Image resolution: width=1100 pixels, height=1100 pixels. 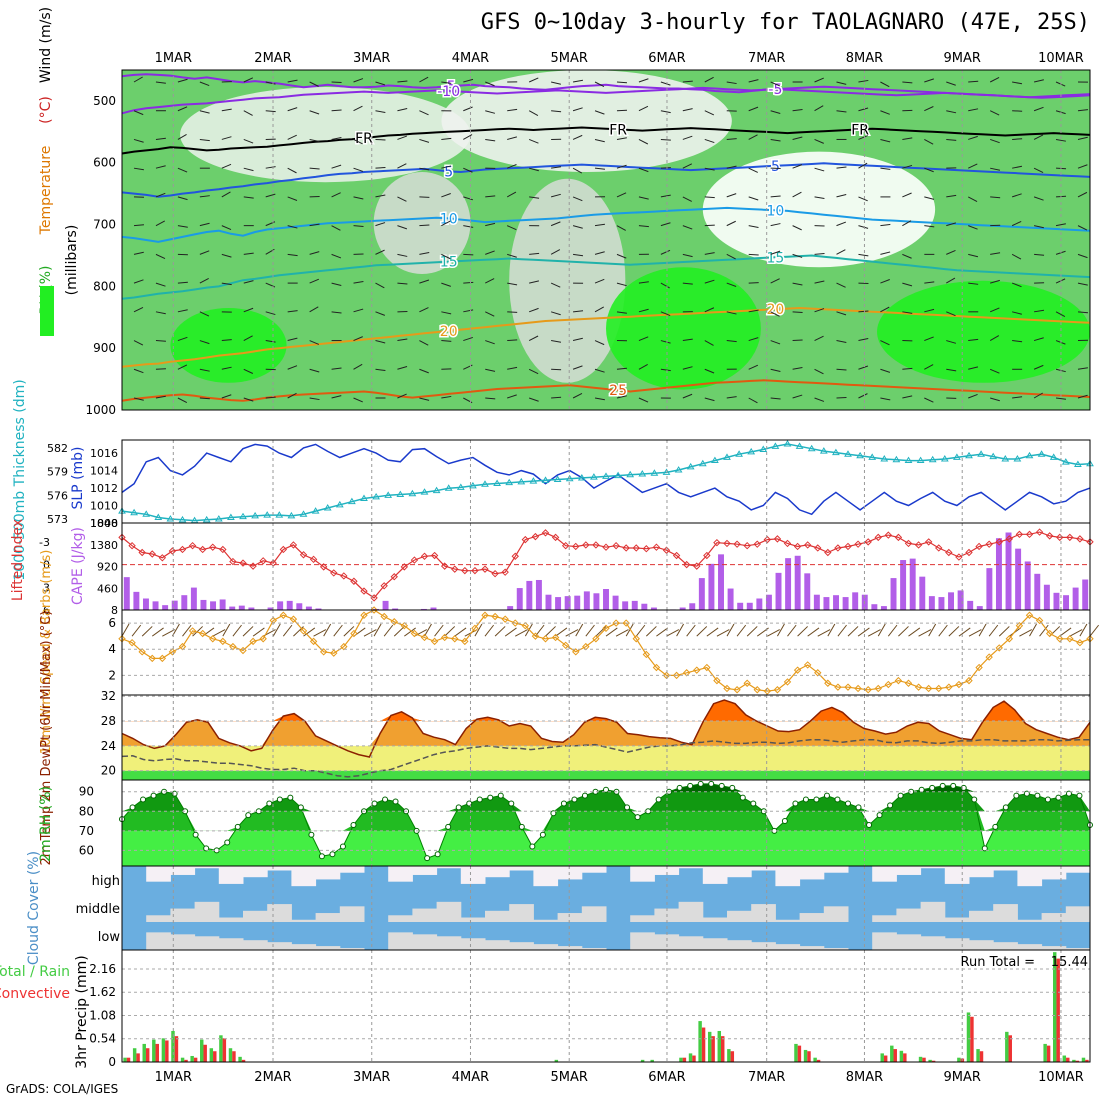 What do you see at coordinates (1069, 962) in the screenshot?
I see `run-total-value: 15.44` at bounding box center [1069, 962].